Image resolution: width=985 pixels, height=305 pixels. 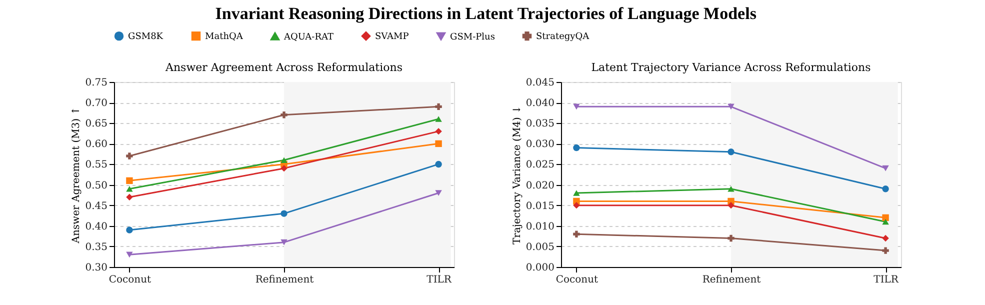 I want to click on y-tick-label: 0.045, so click(x=540, y=83).